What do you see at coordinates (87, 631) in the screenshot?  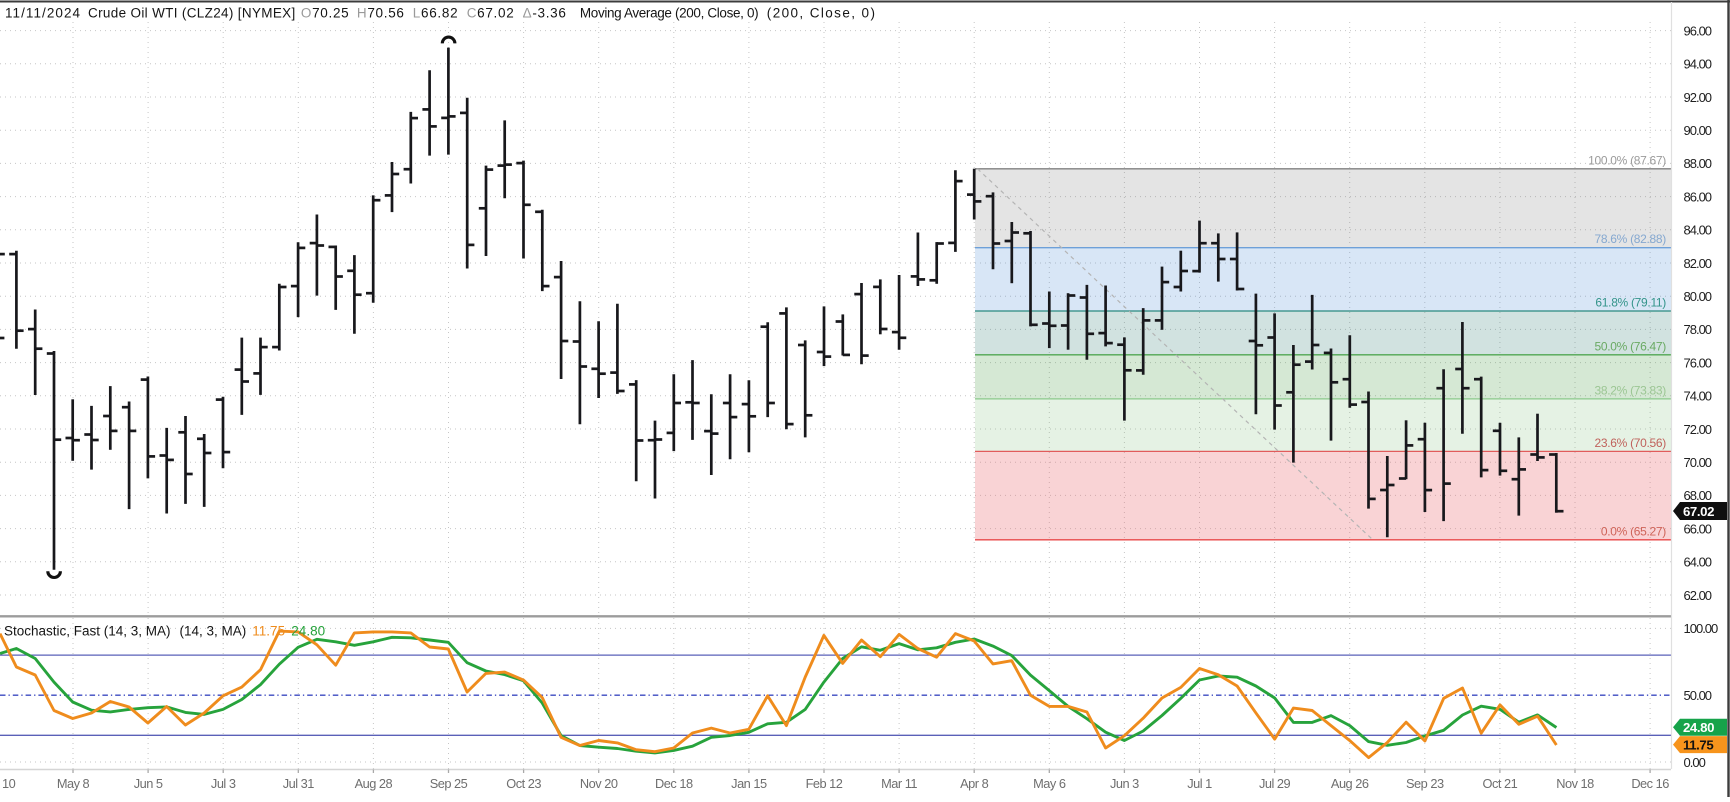 I see `svg-text: Stochastic, Fast (14, 3, MA)` at bounding box center [87, 631].